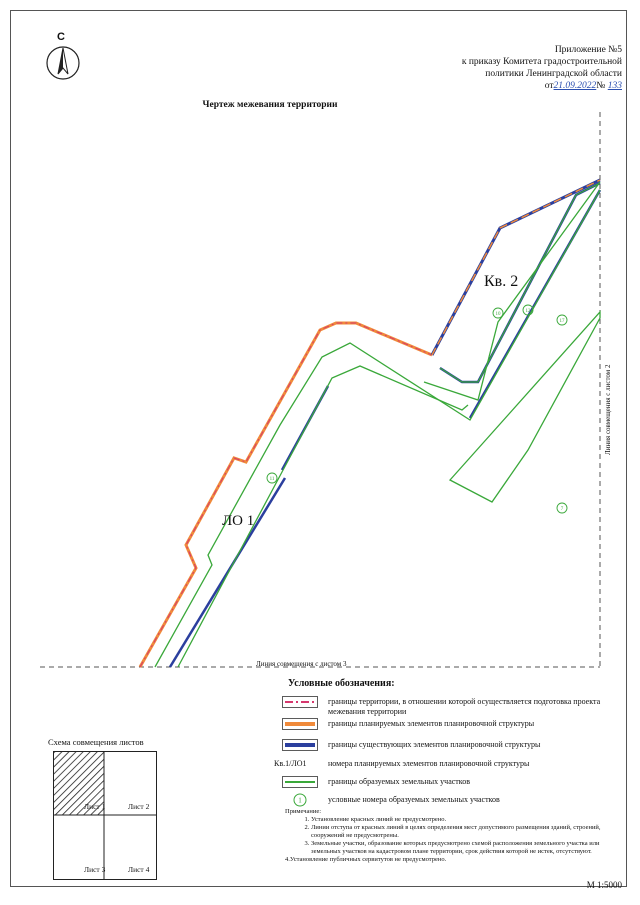 This screenshot has height=905, width=640. I want to click on parcel-number-17: 17, so click(562, 320).